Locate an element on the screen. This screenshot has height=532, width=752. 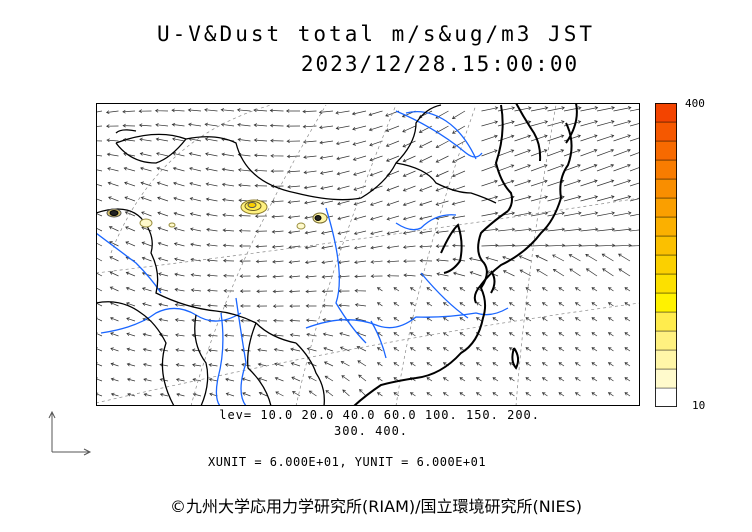
contour-levels-line2: 300. 400. is located at coordinates (371, 431).